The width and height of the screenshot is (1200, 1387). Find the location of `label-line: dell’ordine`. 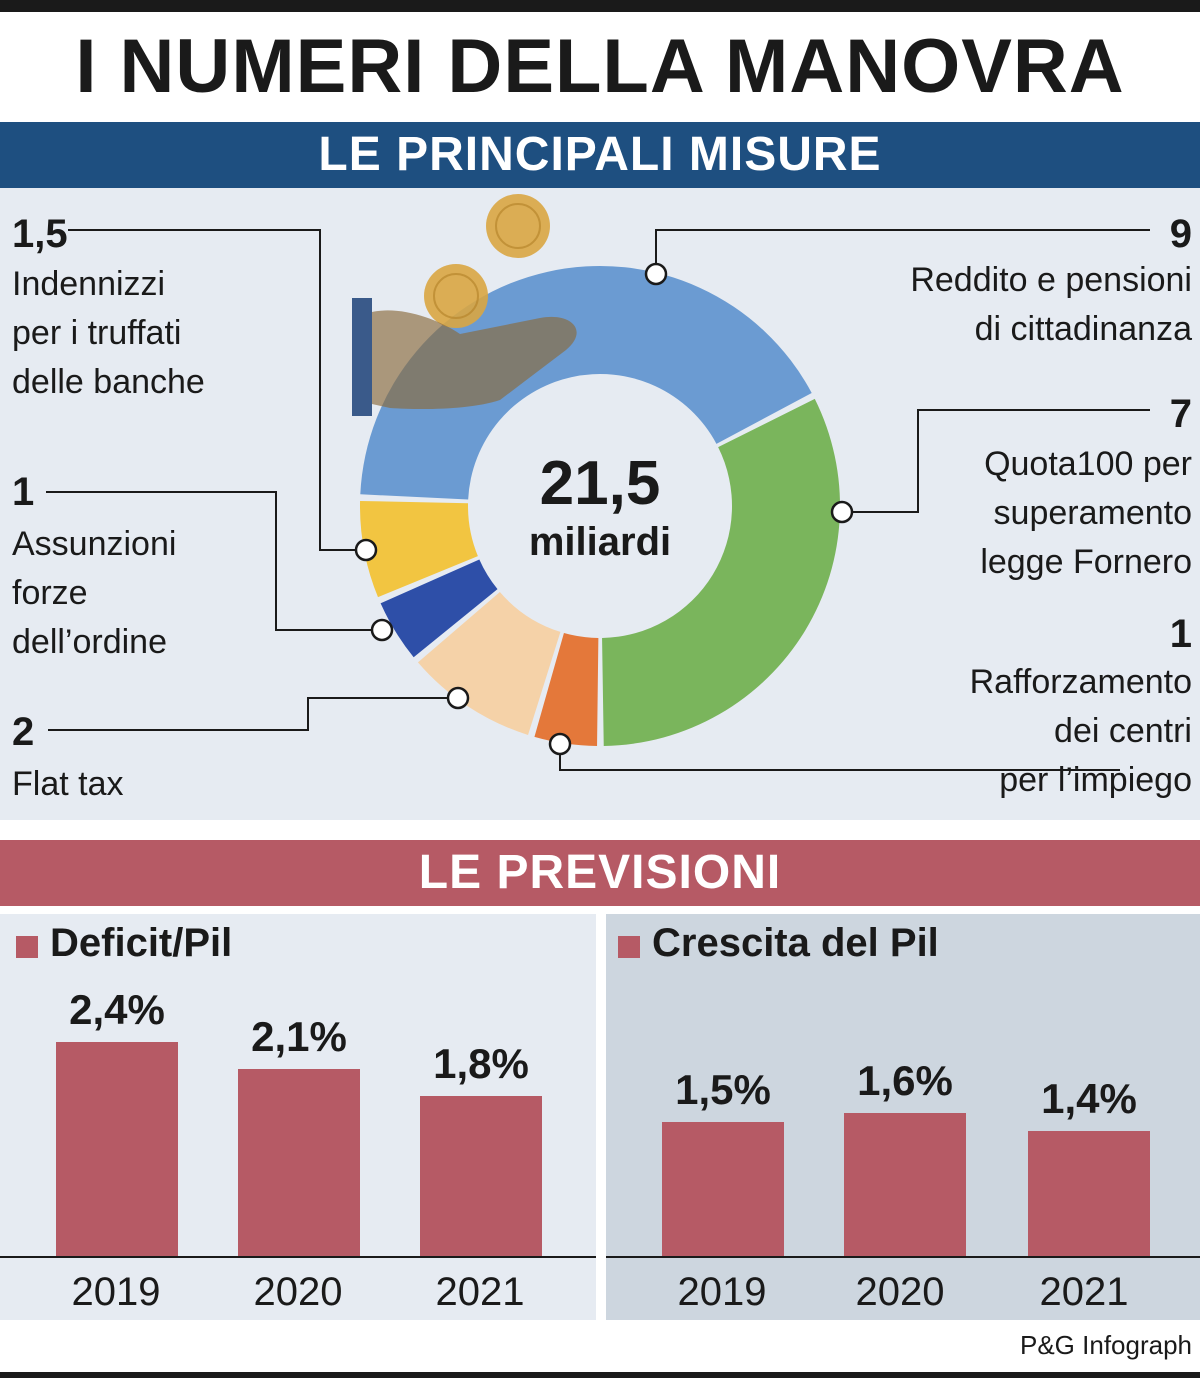

label-line: dell’ordine is located at coordinates (89, 642).